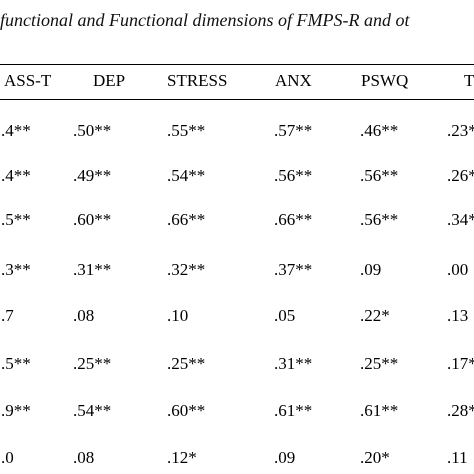 The height and width of the screenshot is (474, 474). What do you see at coordinates (285, 315) in the screenshot?
I see `table-cell: .05` at bounding box center [285, 315].